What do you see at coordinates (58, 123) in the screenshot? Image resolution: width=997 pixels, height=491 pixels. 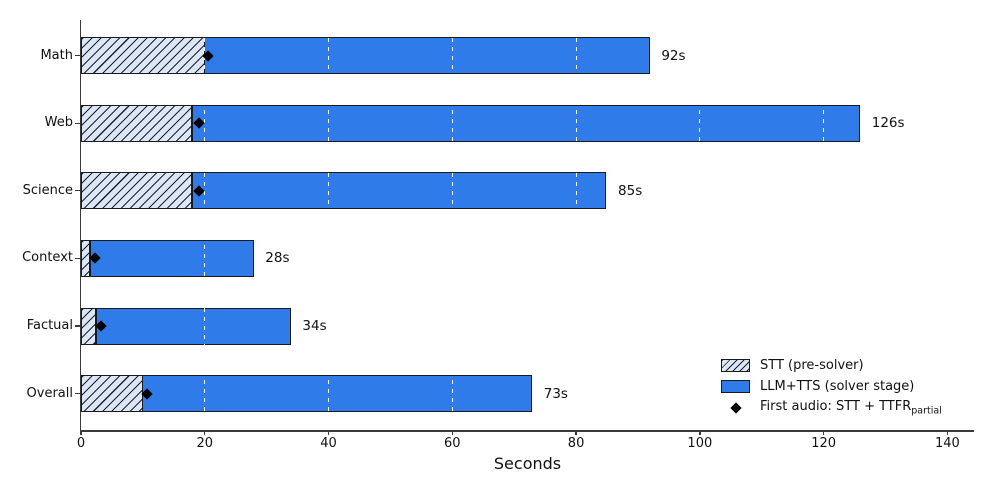 I see `y-tick-label: Web` at bounding box center [58, 123].